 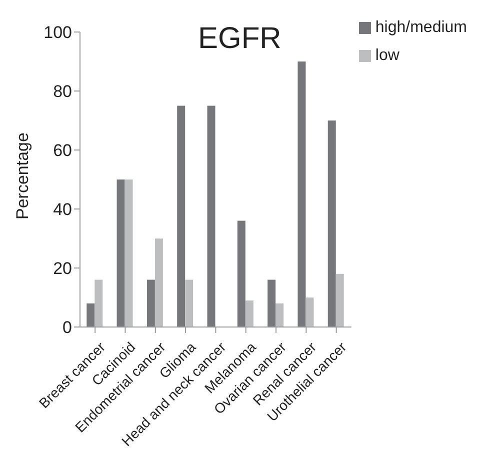 What do you see at coordinates (240, 39) in the screenshot?
I see `chart-title: EGFR` at bounding box center [240, 39].